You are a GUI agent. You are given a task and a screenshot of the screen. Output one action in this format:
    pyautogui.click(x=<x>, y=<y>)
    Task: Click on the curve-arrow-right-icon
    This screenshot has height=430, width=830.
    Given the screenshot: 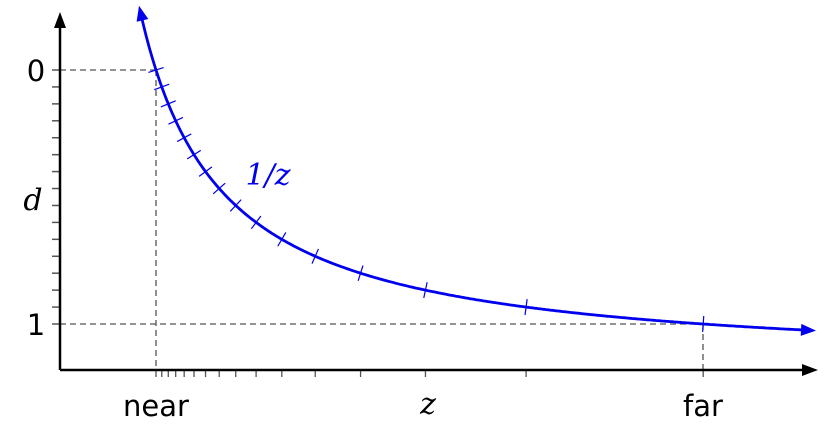 What is the action you would take?
    pyautogui.click(x=808, y=329)
    